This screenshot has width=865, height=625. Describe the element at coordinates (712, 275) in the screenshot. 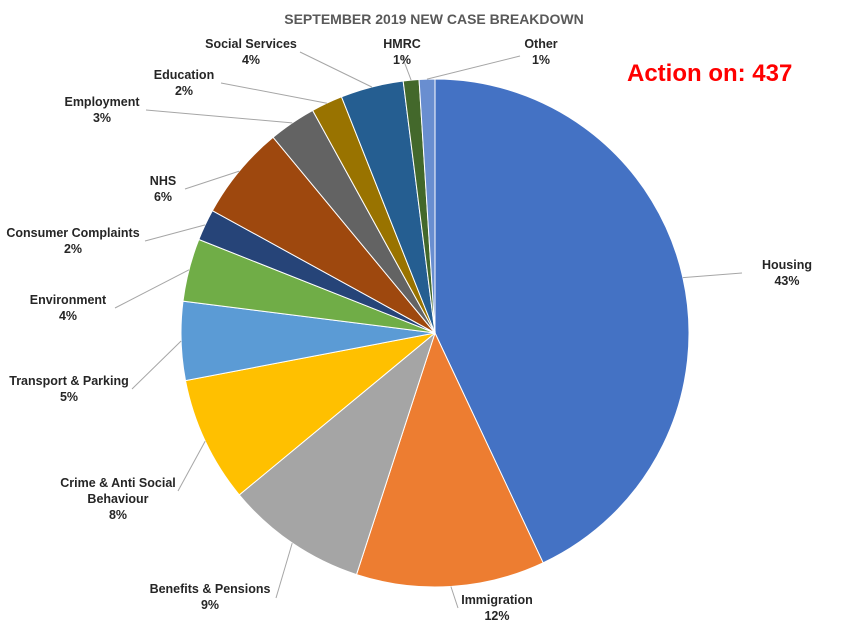

I see `leader-line-housing` at that location.